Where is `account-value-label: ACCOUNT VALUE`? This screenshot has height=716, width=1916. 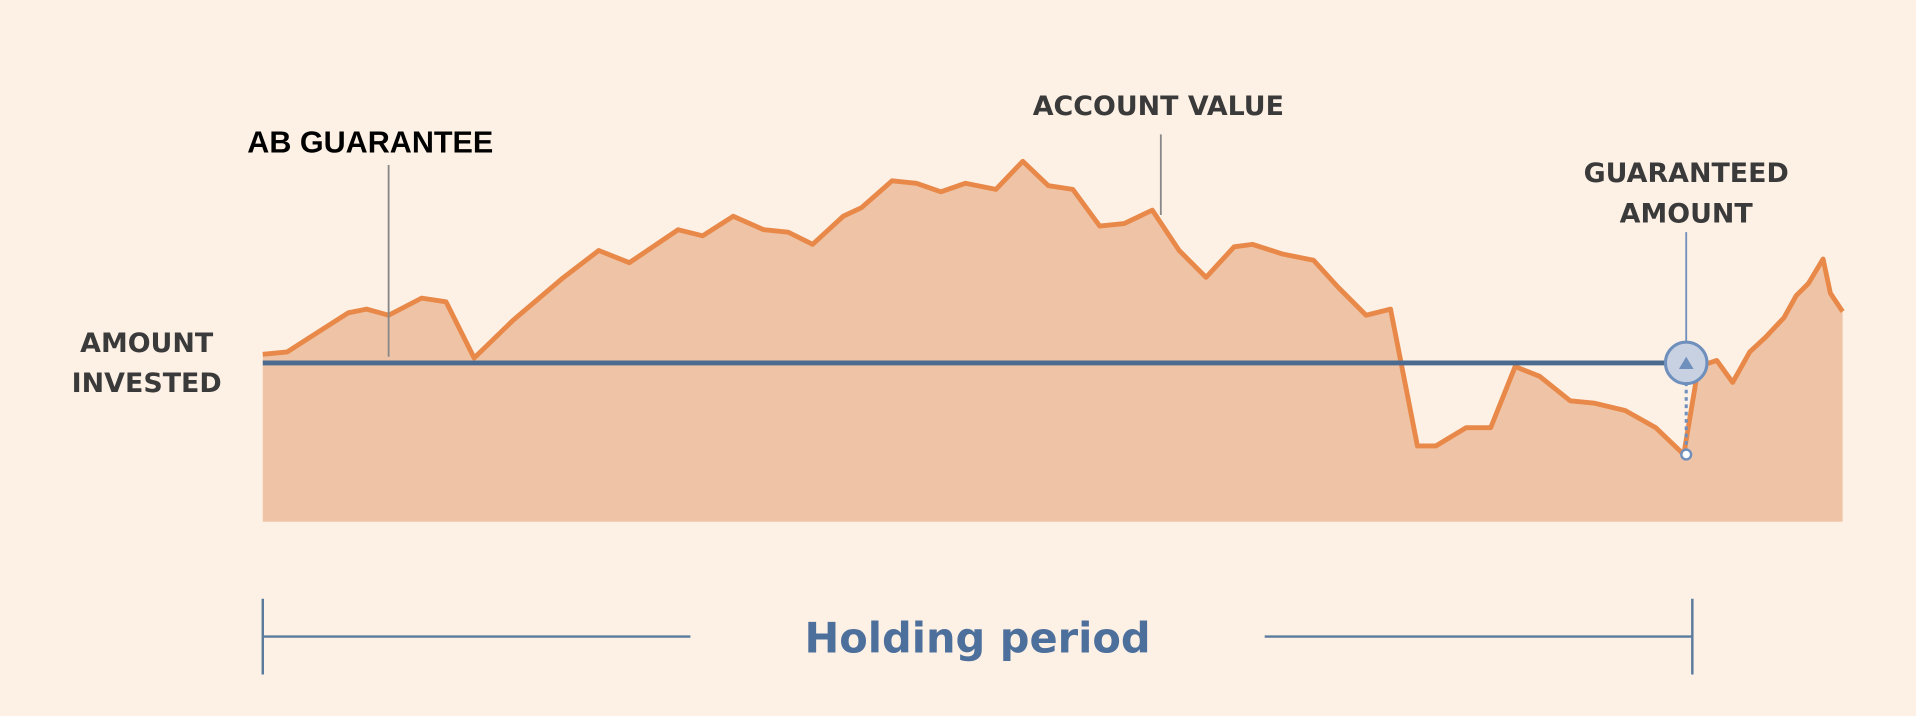
account-value-label: ACCOUNT VALUE is located at coordinates (1158, 106).